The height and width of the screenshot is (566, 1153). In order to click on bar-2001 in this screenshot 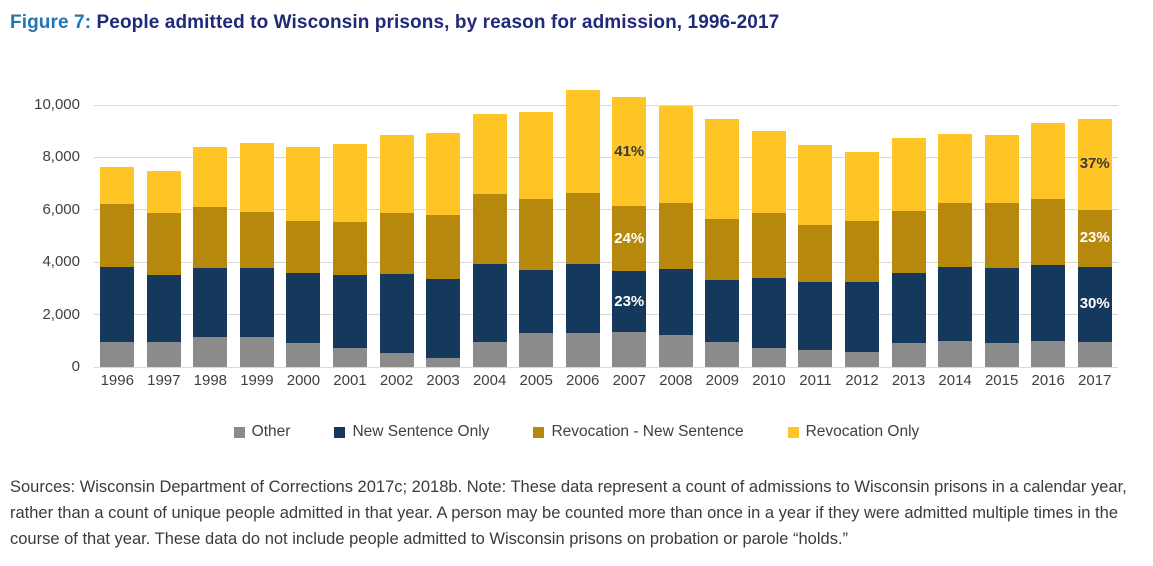, I will do `click(350, 236)`.